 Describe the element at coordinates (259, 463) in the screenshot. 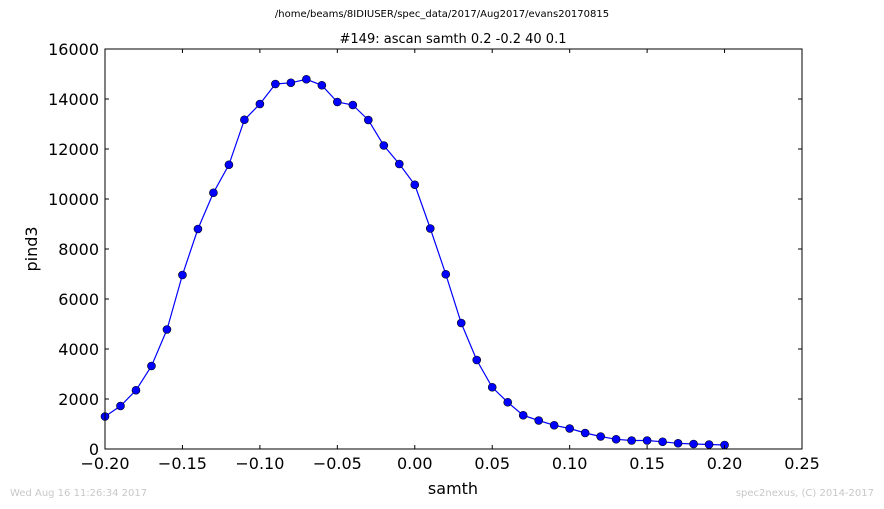

I see `x-tick-label: −0.10` at that location.